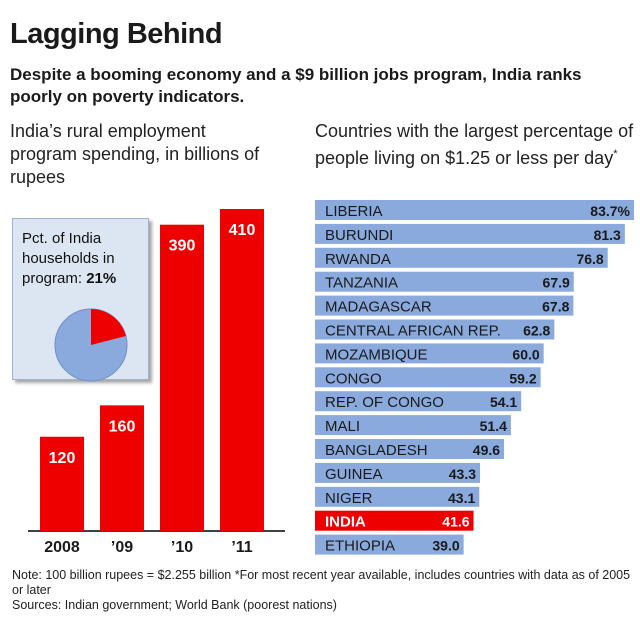 The height and width of the screenshot is (629, 640). What do you see at coordinates (615, 154) in the screenshot?
I see `footnote-mark: *` at bounding box center [615, 154].